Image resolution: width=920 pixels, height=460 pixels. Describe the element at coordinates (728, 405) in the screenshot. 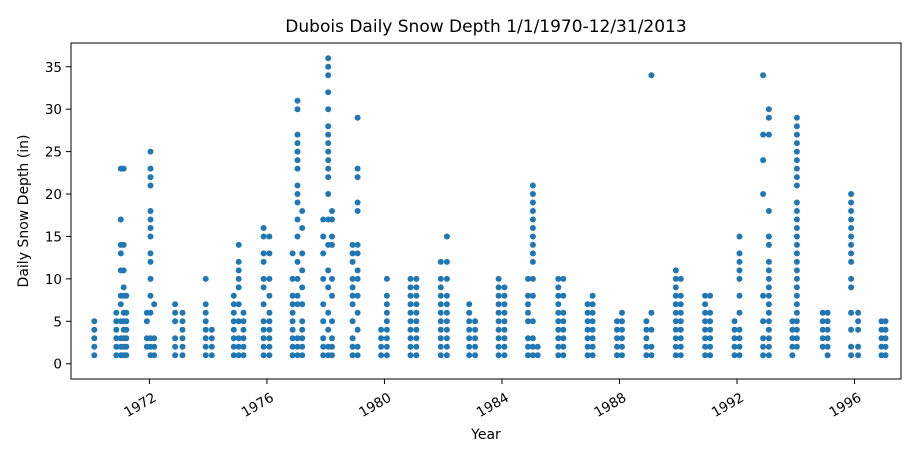

I see `x-tick-label: 1992` at that location.